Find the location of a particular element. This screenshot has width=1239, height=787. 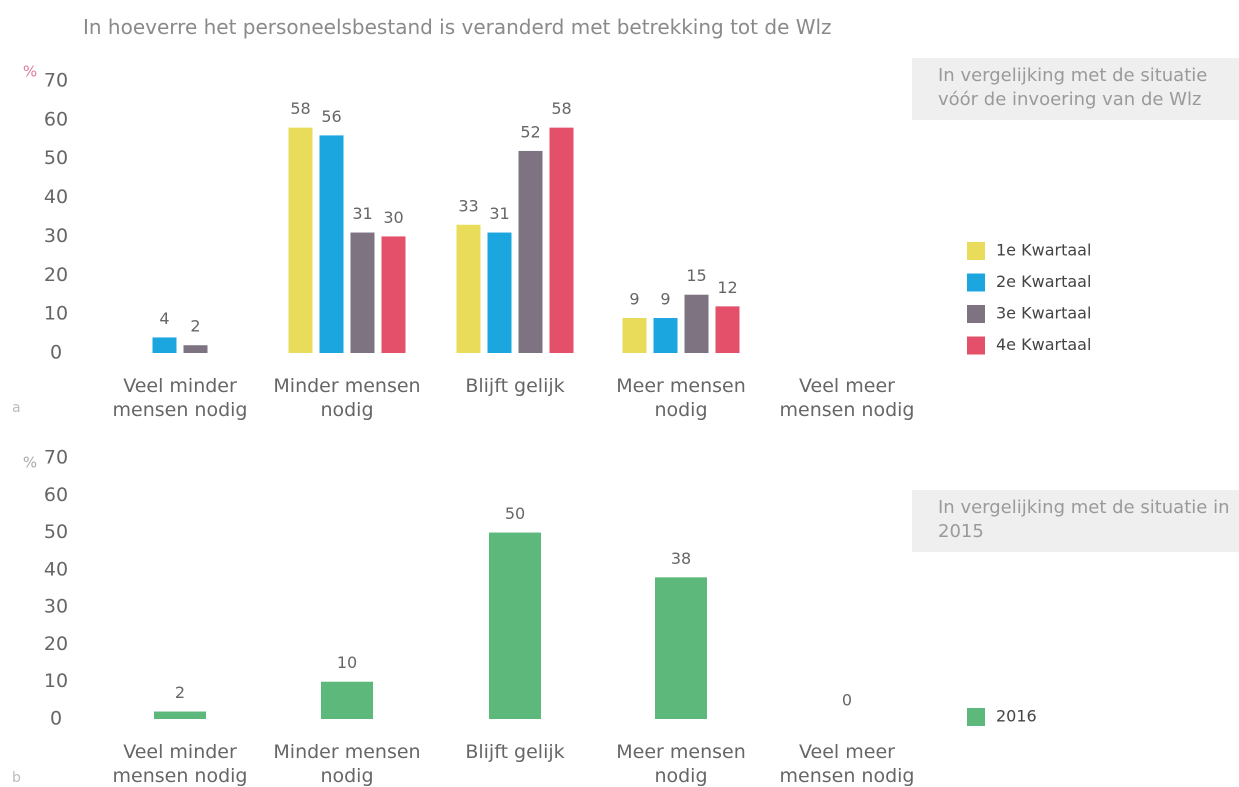

value-label: 30 is located at coordinates (393, 217).